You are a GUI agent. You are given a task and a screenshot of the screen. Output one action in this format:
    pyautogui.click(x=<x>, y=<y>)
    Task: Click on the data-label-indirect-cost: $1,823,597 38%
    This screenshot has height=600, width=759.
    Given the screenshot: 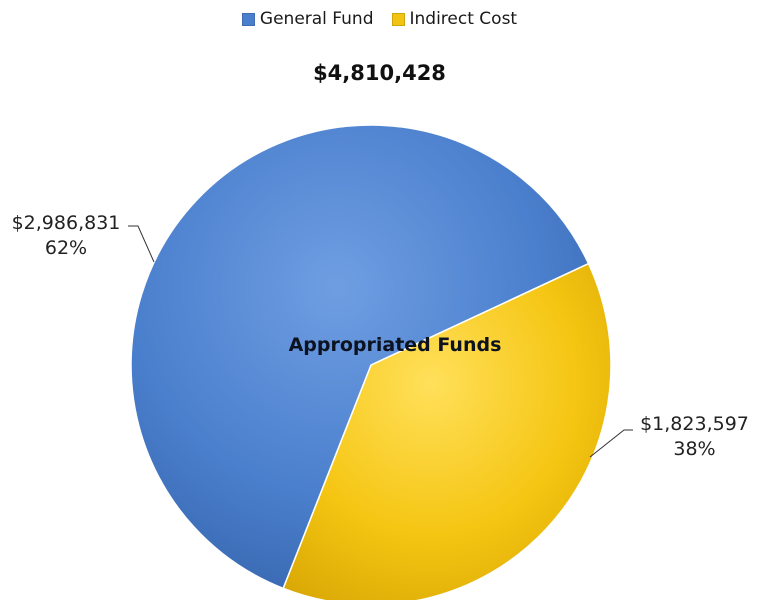 What is the action you would take?
    pyautogui.click(x=694, y=437)
    